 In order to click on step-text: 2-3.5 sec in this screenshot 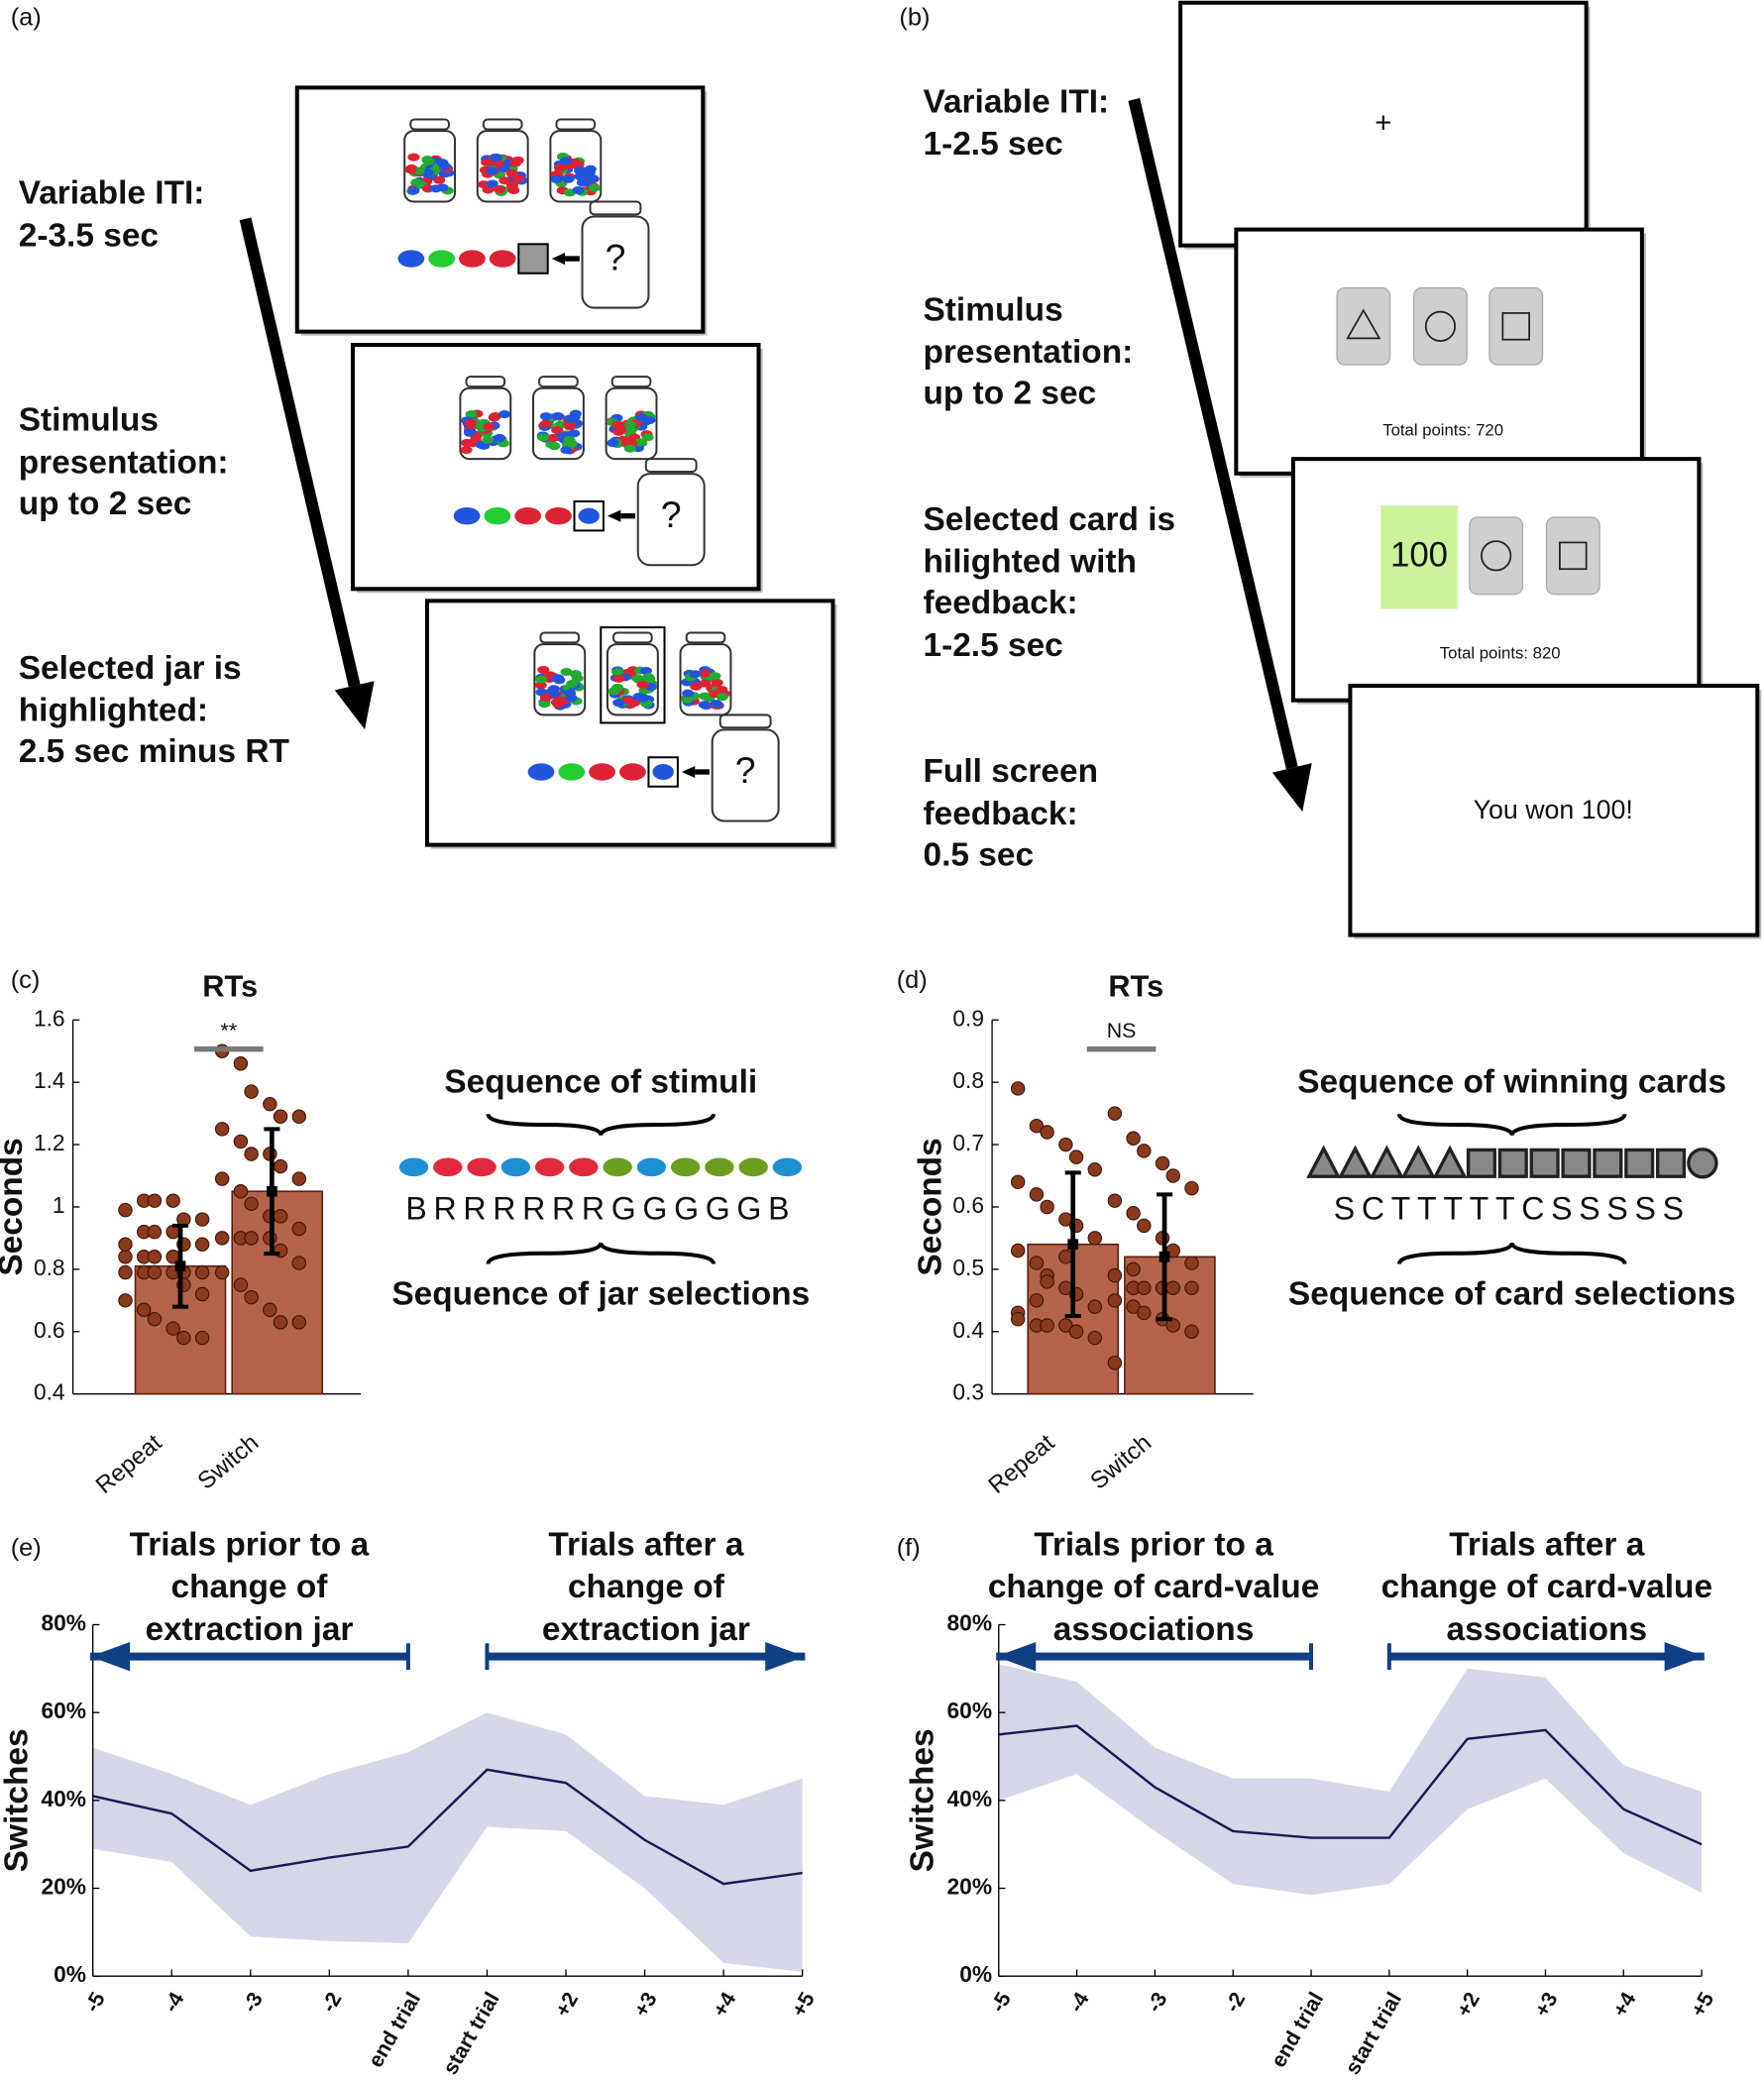, I will do `click(89, 235)`.